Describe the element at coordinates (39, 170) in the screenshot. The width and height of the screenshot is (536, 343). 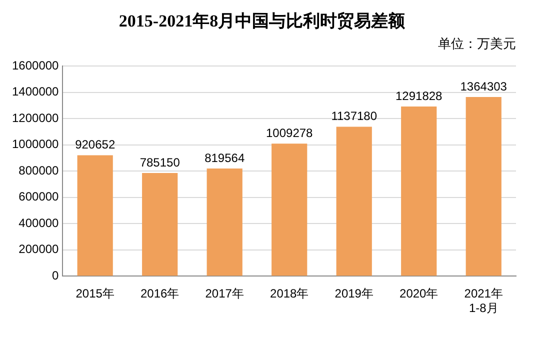
I see `y-tick-label: 800000` at that location.